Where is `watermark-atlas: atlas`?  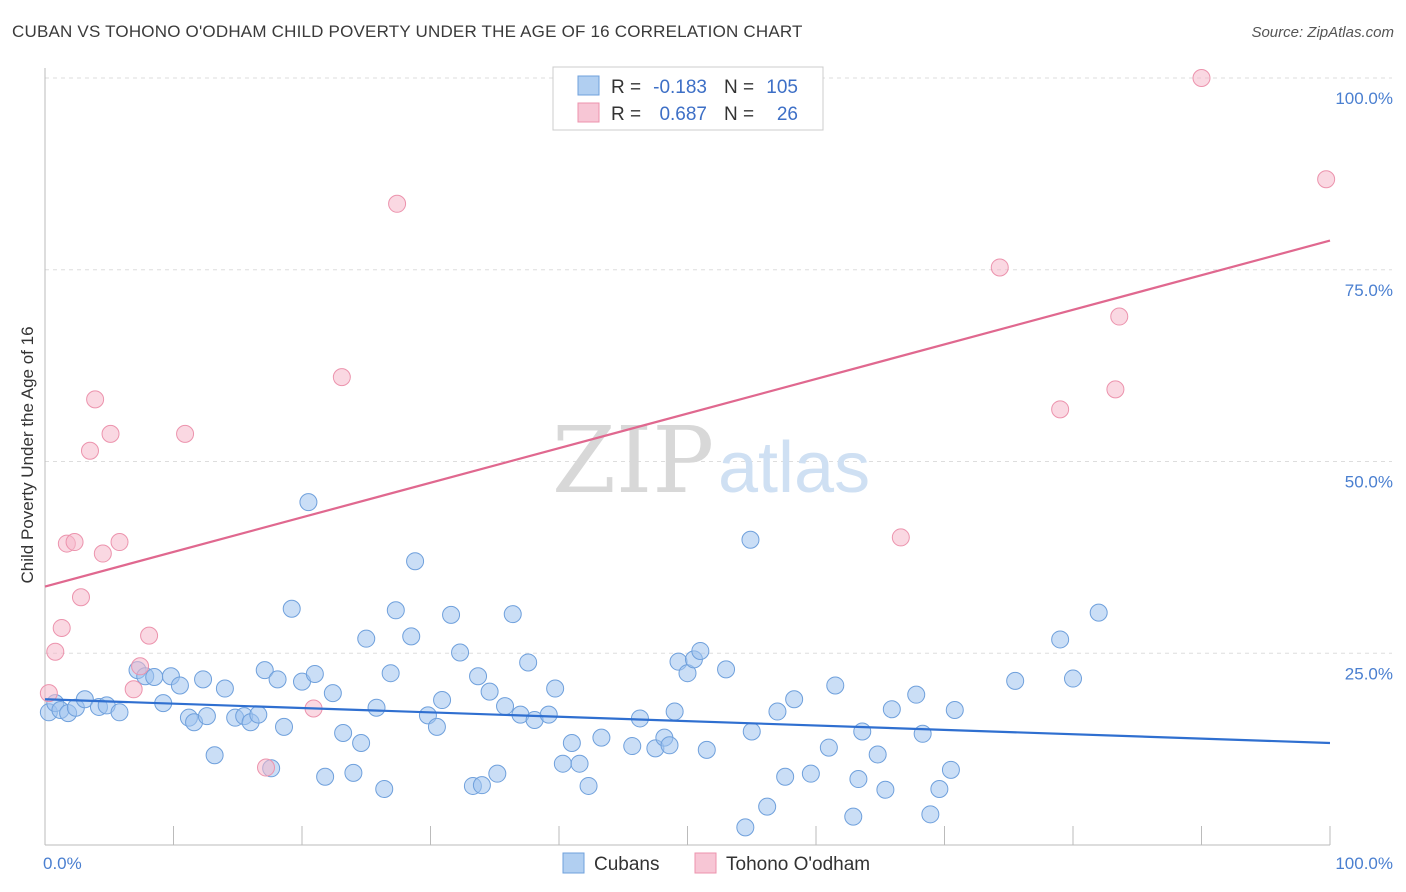 watermark-atlas: atlas is located at coordinates (794, 468).